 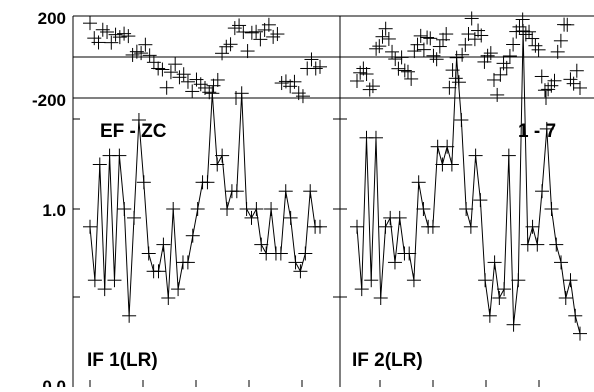 What do you see at coordinates (54, 210) in the screenshot?
I see `bottom-y-tick-mid: 1.0` at bounding box center [54, 210].